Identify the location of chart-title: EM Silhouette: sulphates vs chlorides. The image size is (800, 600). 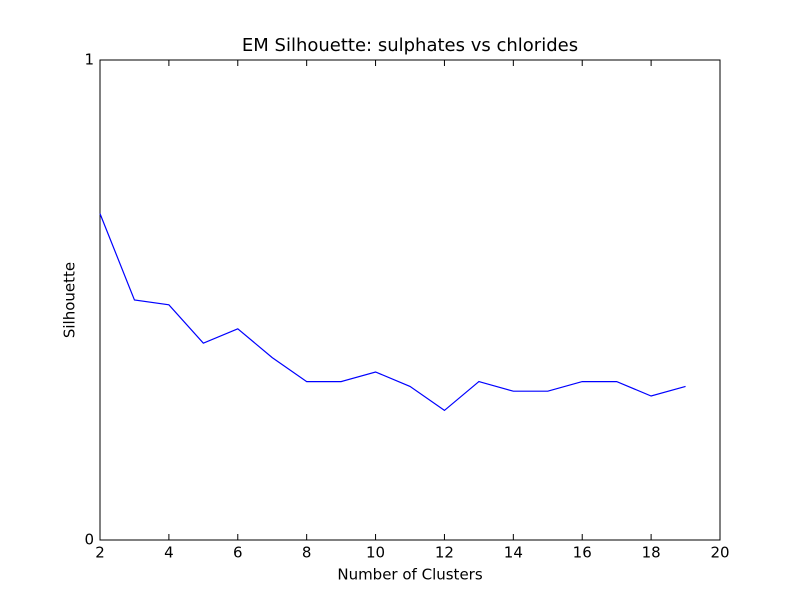
(410, 45).